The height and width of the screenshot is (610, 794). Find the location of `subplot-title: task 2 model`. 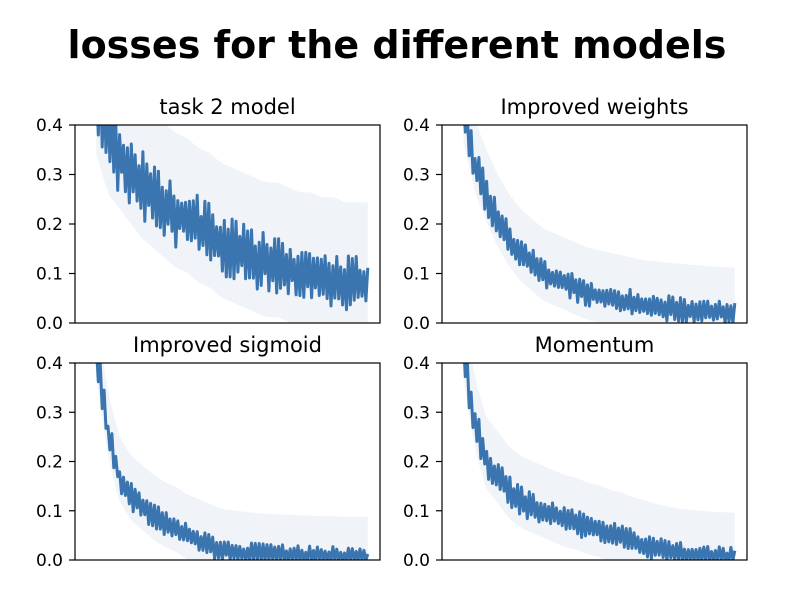

subplot-title: task 2 model is located at coordinates (227, 107).